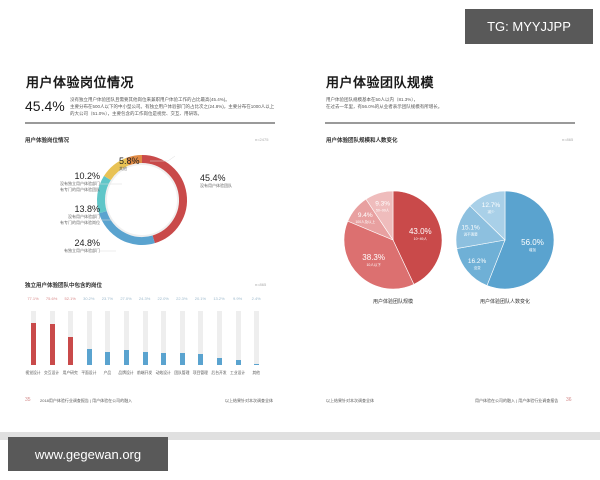 The image size is (600, 480). What do you see at coordinates (373, 264) in the screenshot?
I see `svg-text: 10人以下` at bounding box center [373, 264].